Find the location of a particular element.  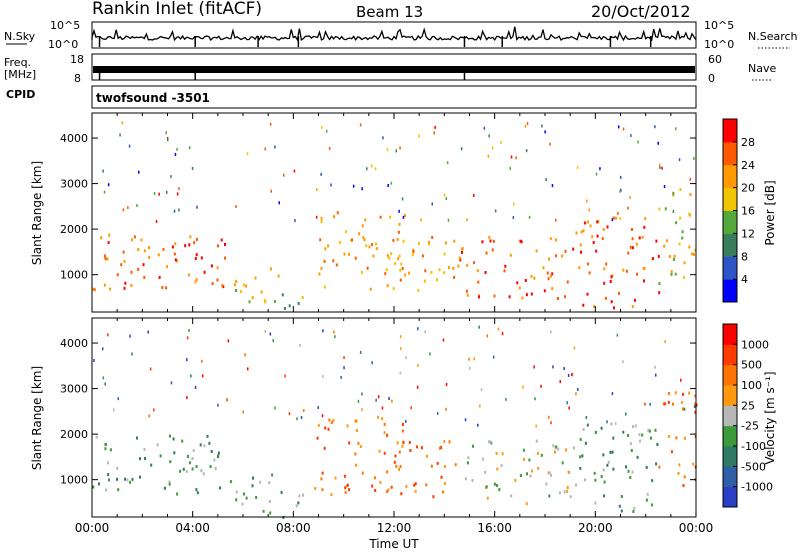

cpid-label: CPID is located at coordinates (20, 94).